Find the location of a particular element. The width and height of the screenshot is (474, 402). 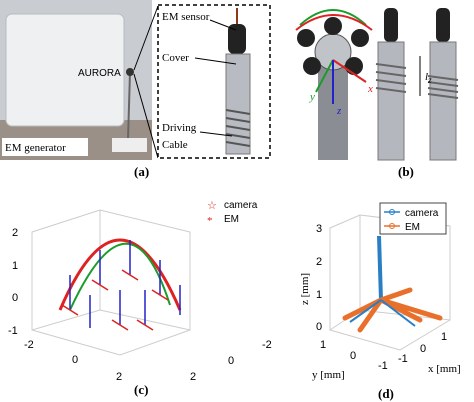

axis-label: z is located at coordinates (339, 111).